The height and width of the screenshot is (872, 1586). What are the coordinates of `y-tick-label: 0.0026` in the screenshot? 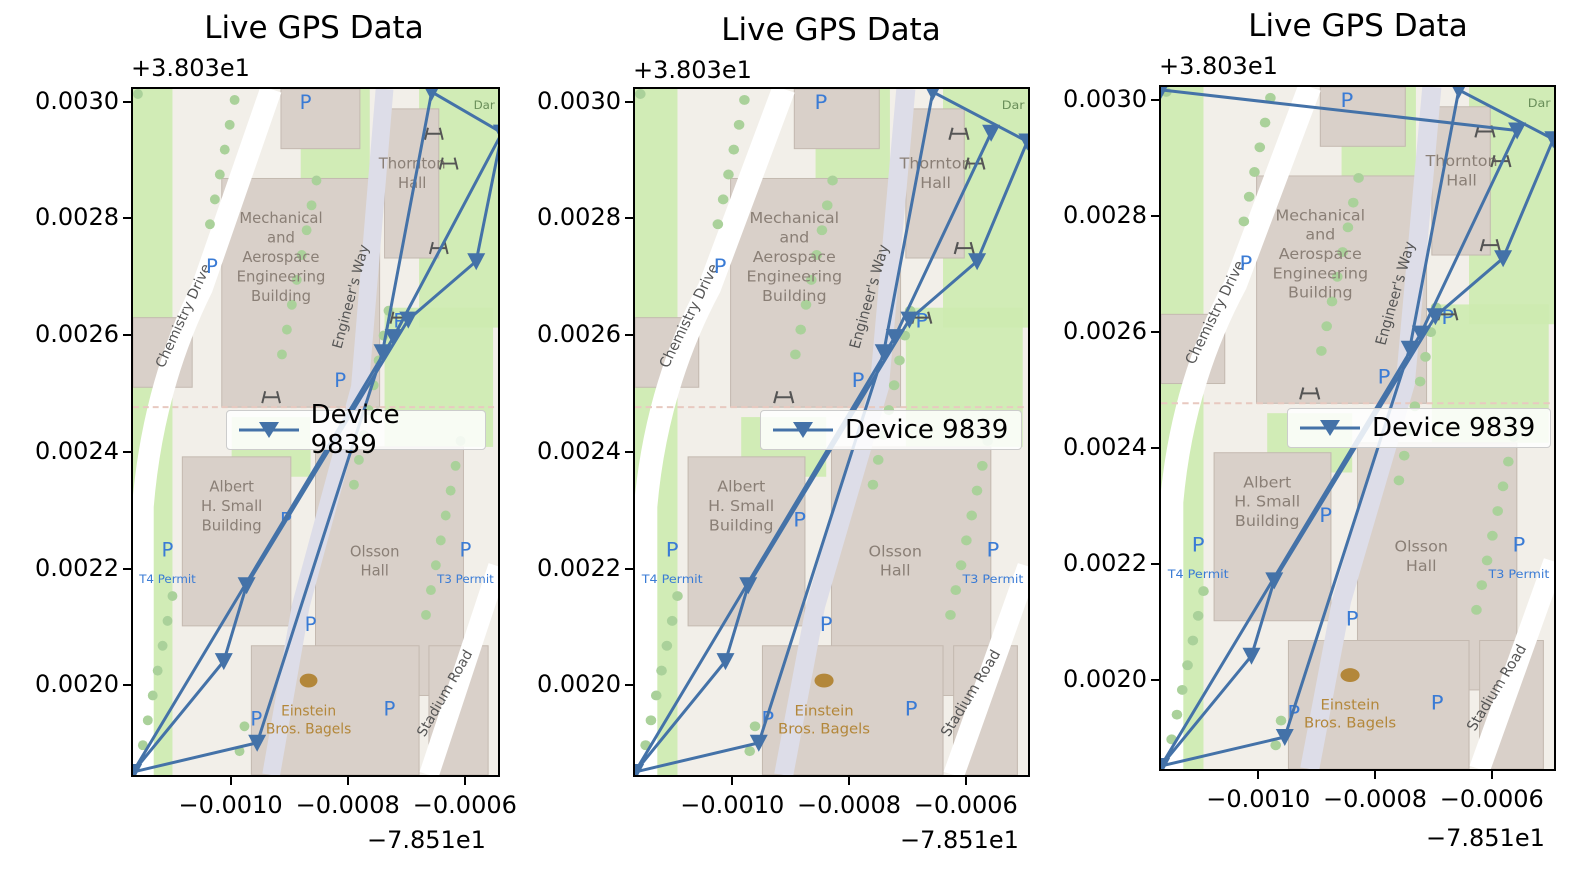 It's located at (77, 334).